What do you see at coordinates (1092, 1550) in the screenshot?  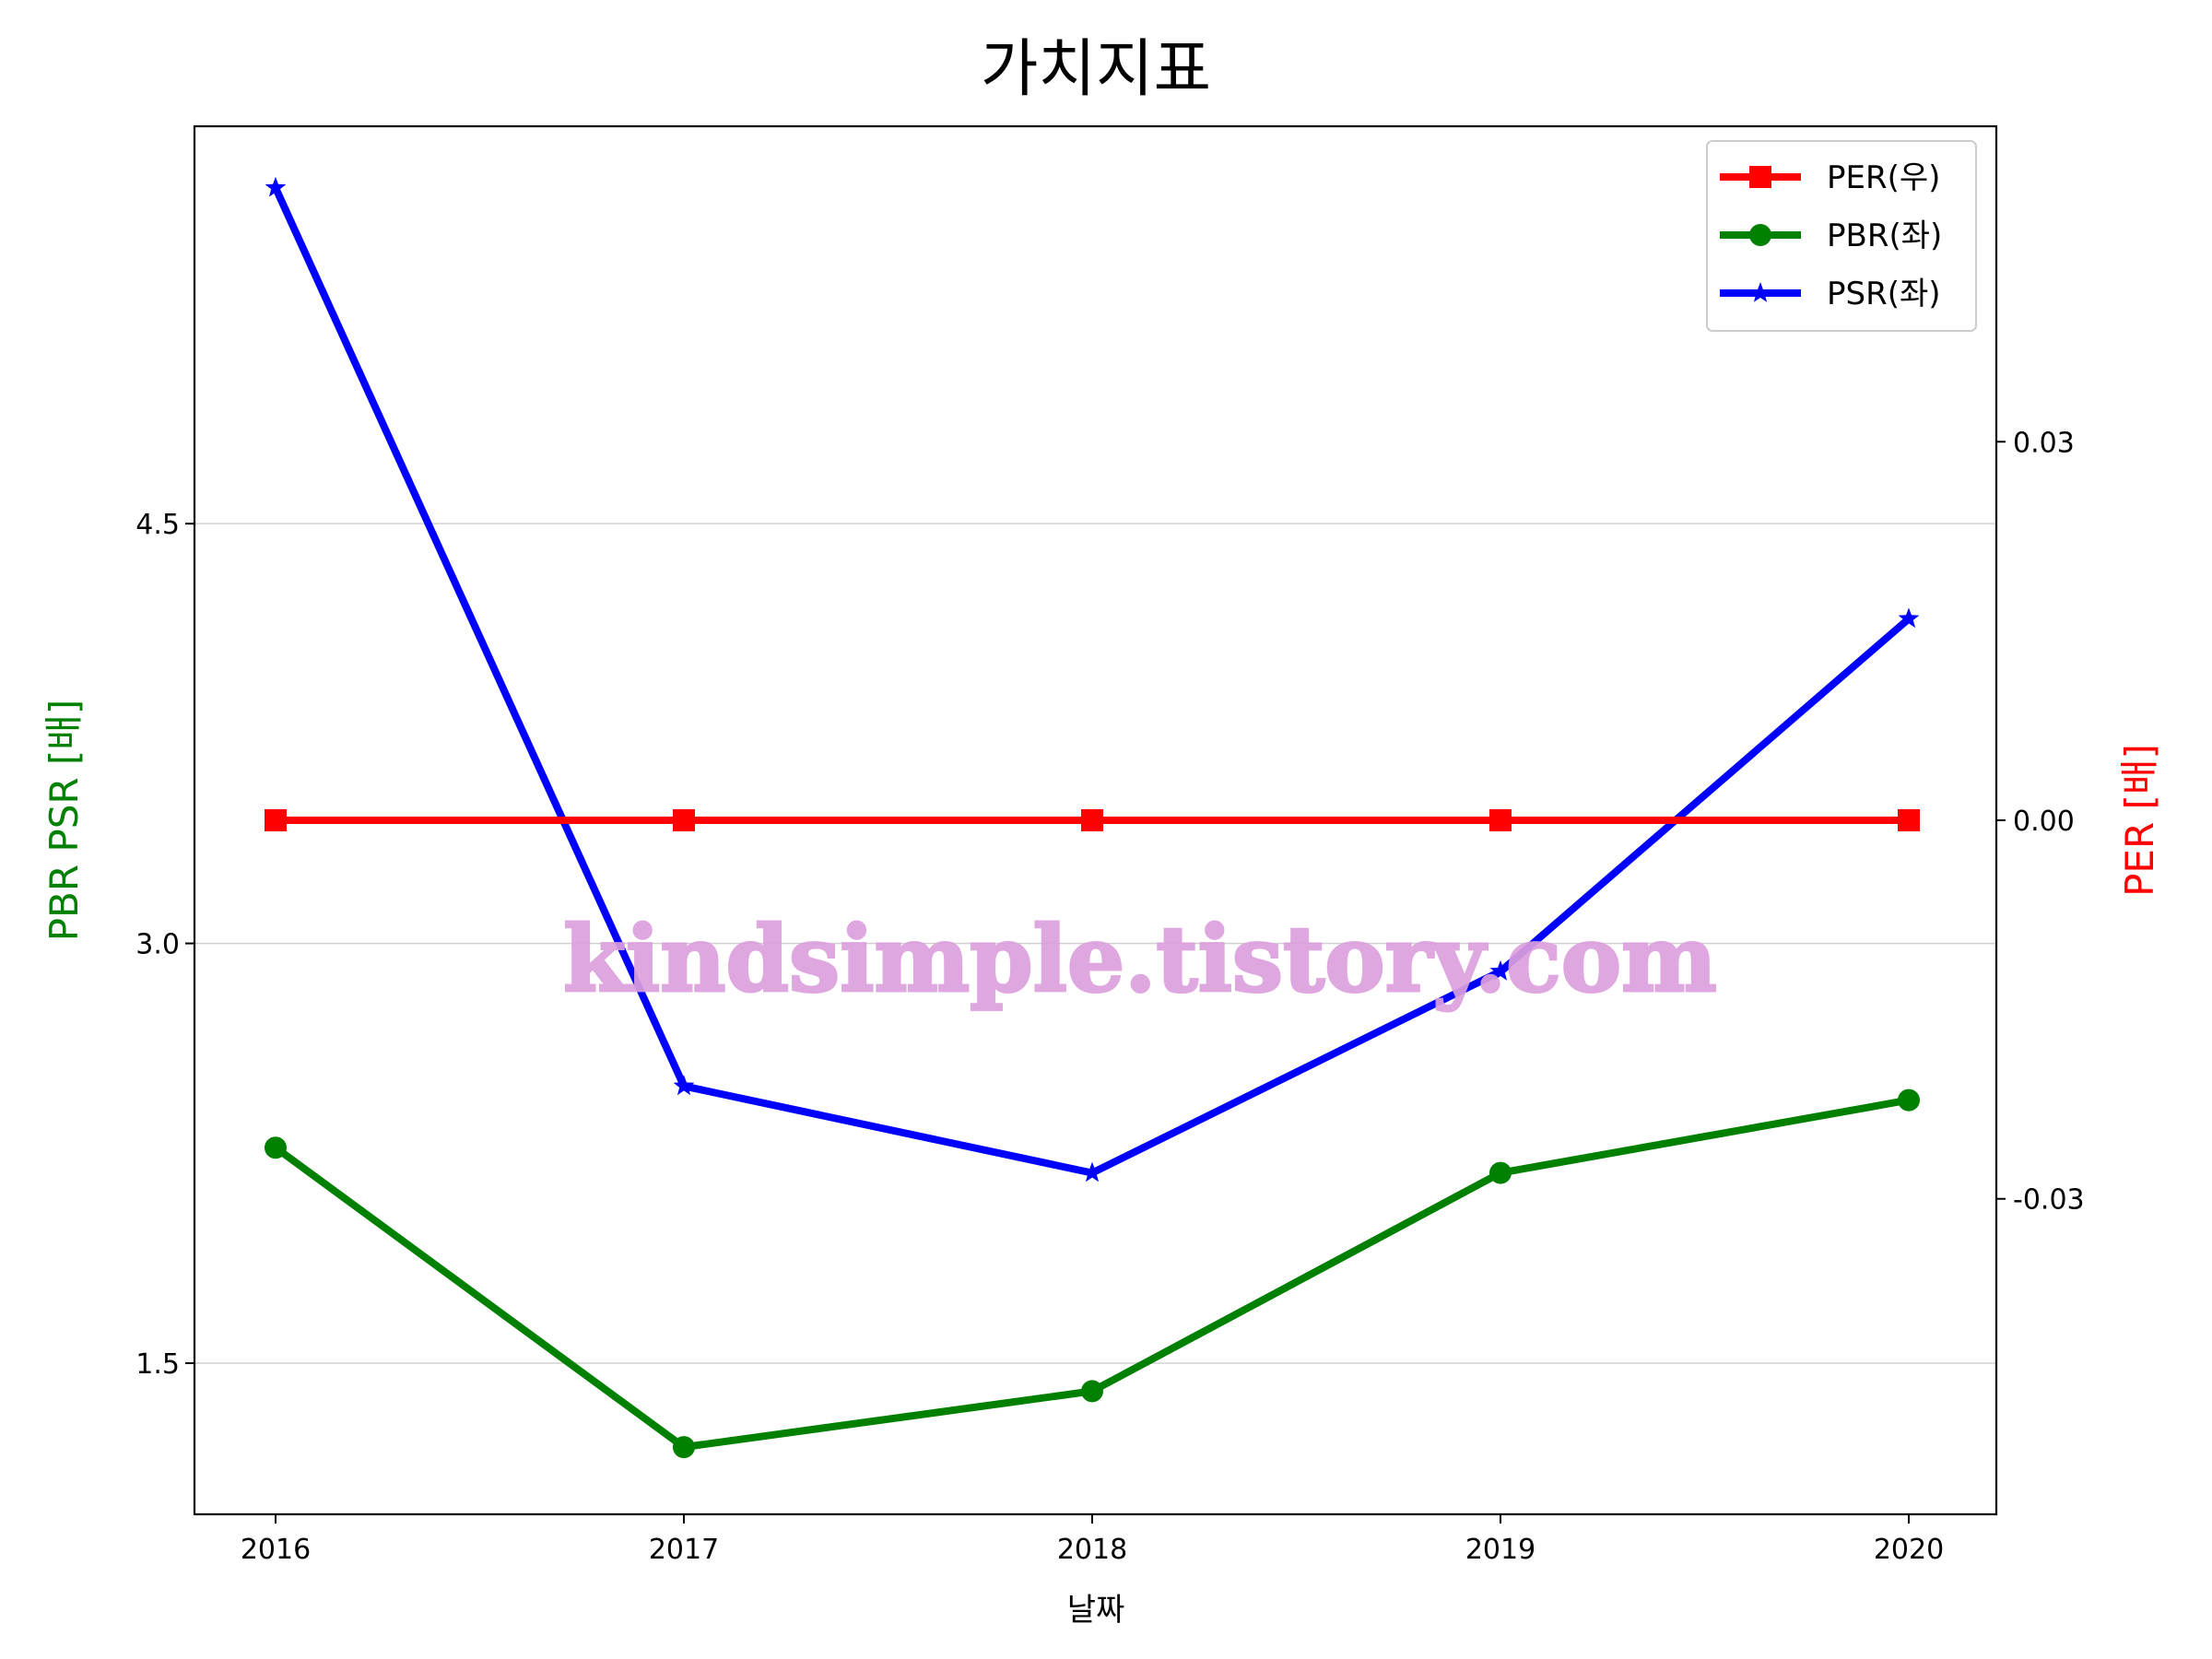 I see `x-tick-label: 2018` at bounding box center [1092, 1550].